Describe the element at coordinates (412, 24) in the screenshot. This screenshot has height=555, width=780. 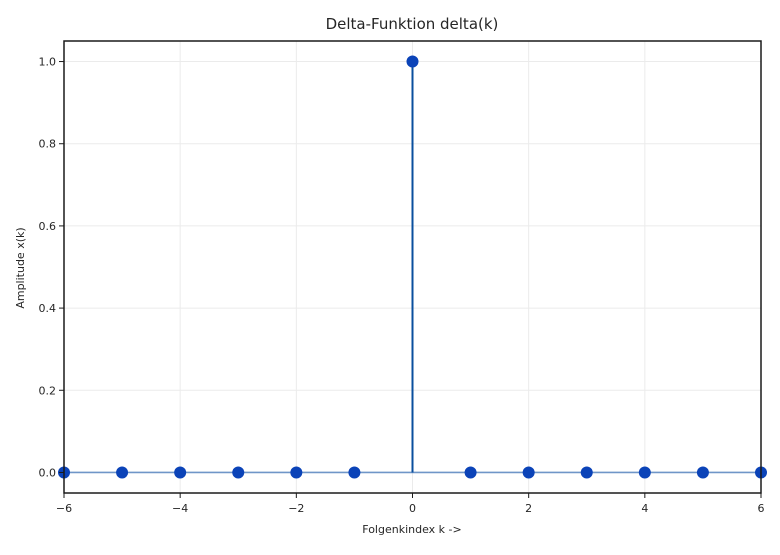
I see `chart-title: Delta-Funktion delta(k)` at that location.